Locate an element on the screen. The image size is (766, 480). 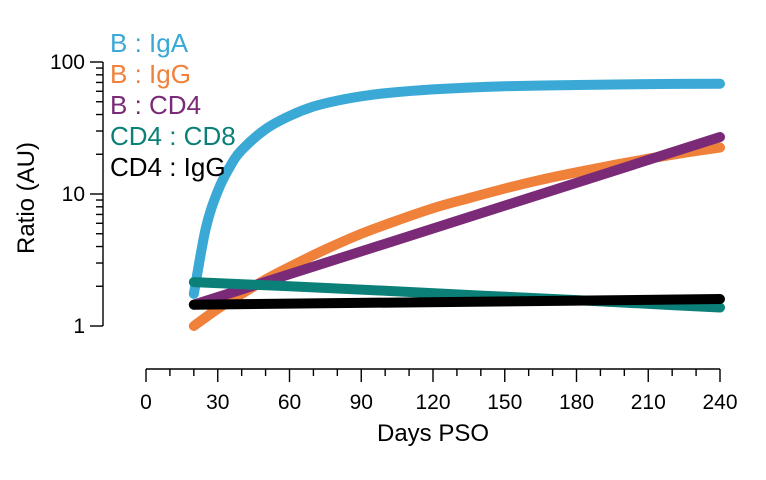
legend-label-b-igg: B : IgG is located at coordinates (150, 74).